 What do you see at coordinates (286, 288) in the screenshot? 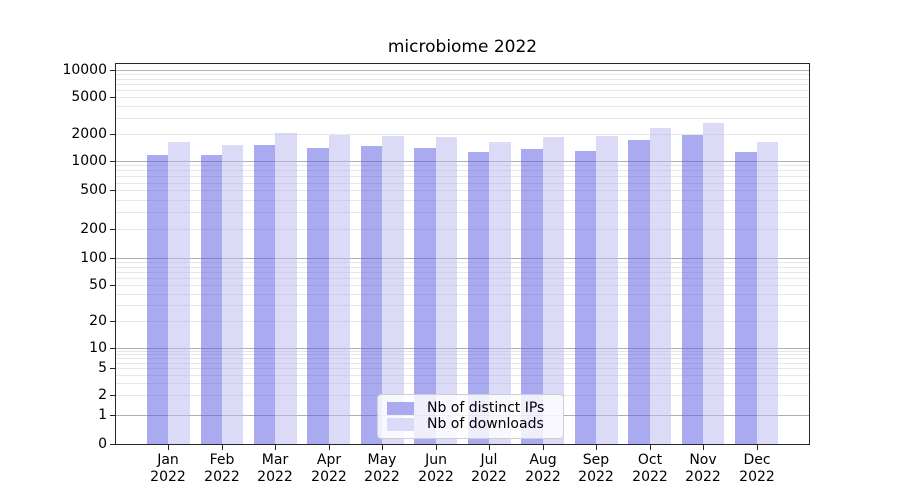
I see `bar-downloads-mar` at bounding box center [286, 288].